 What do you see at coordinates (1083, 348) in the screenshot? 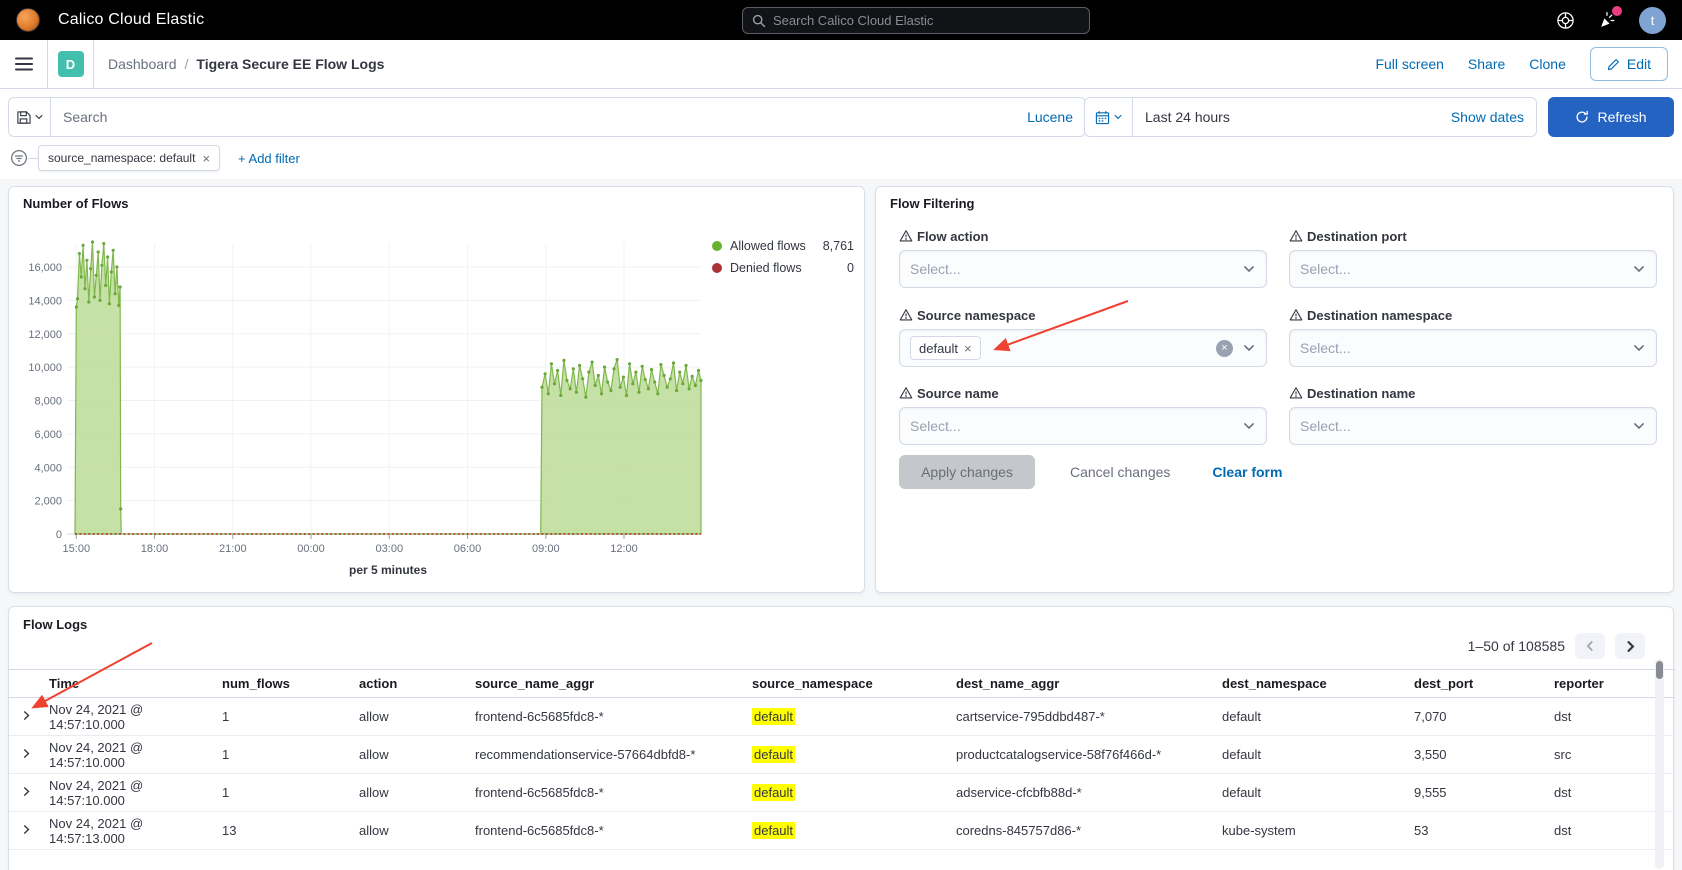
I see `select-source-namespace: default × ×` at bounding box center [1083, 348].